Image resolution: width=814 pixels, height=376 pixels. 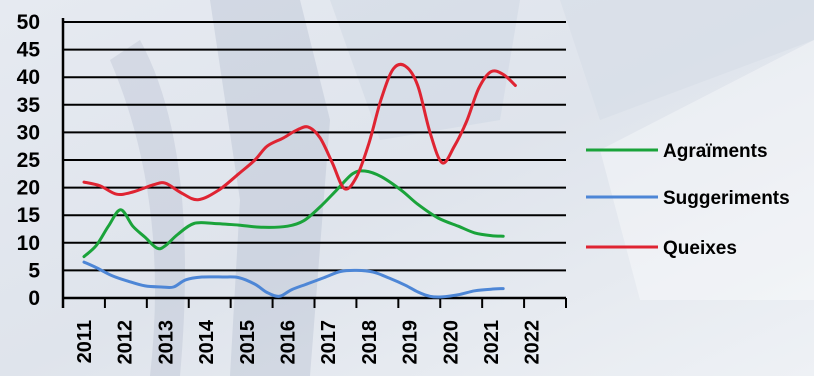 I want to click on x-tick-label: 2013, so click(x=166, y=342).